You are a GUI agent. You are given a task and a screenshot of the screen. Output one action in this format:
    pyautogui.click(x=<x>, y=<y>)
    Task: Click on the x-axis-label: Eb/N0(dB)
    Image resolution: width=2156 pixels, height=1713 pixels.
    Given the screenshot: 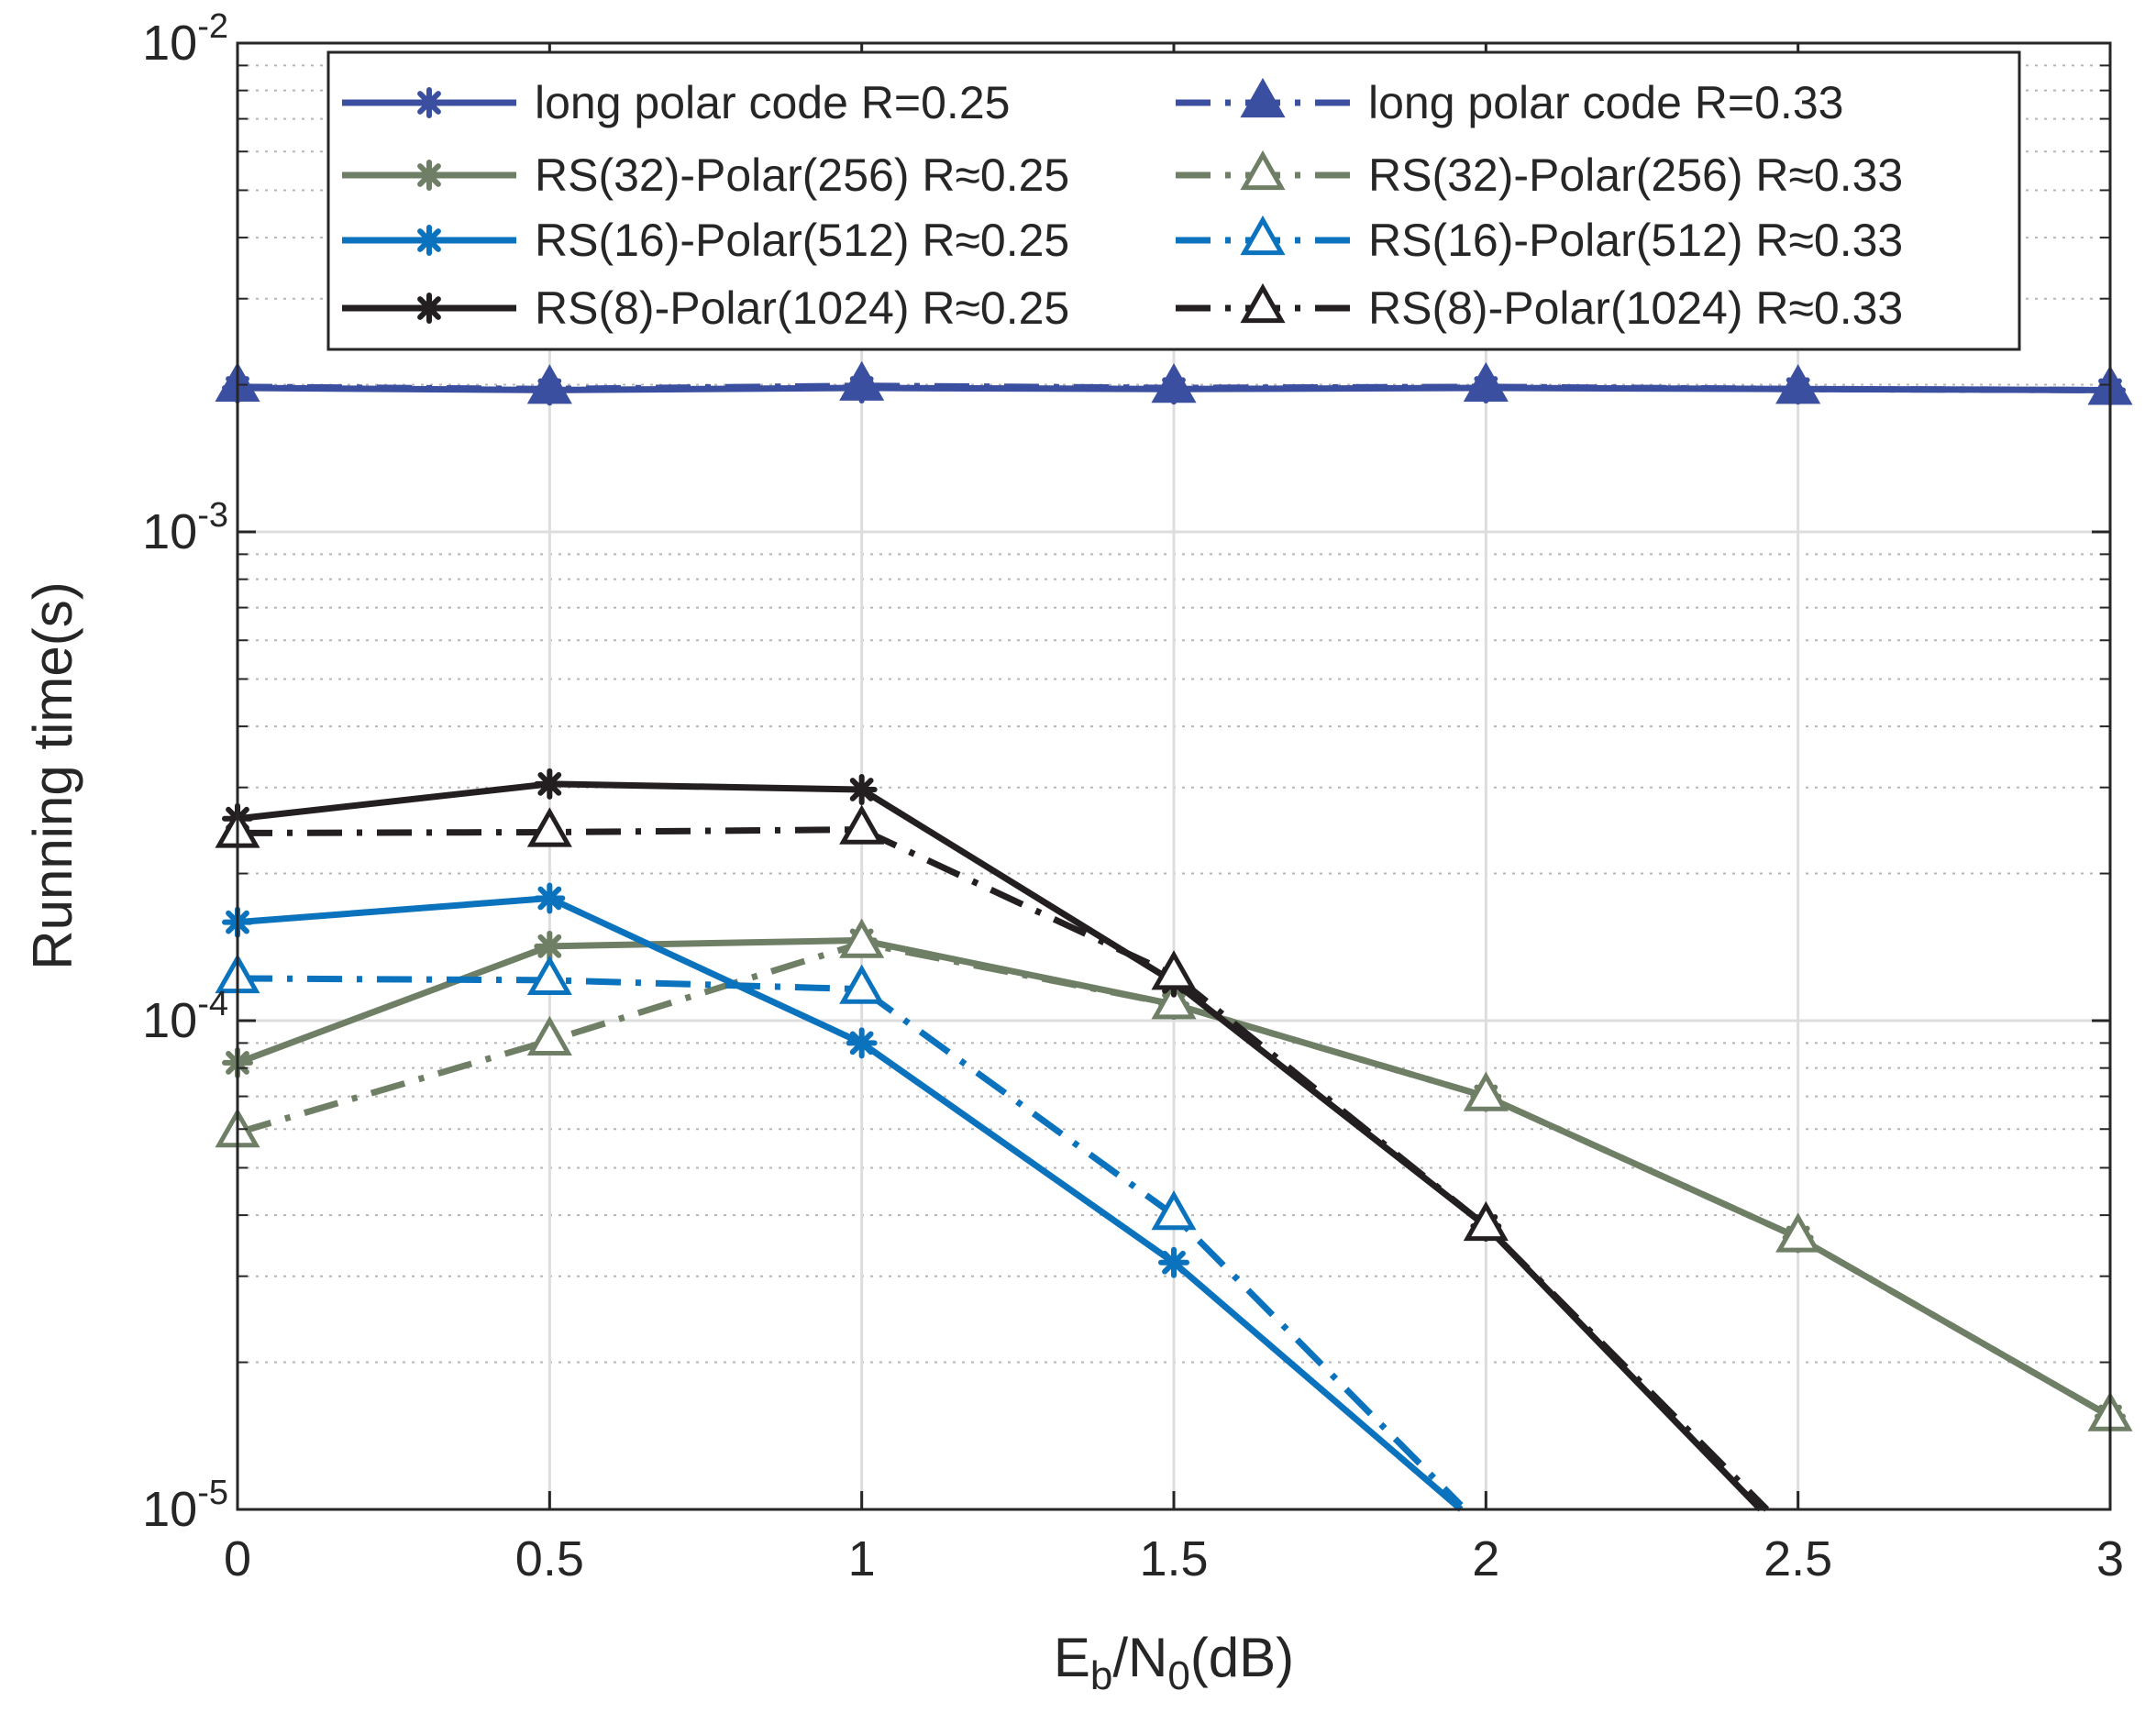 What is the action you would take?
    pyautogui.click(x=1174, y=1662)
    